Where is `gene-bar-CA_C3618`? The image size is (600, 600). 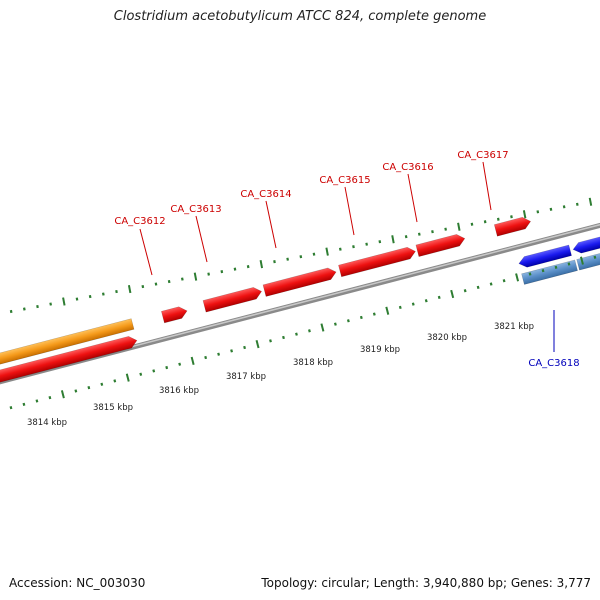
gene-bar-CA_C3618 is located at coordinates (549, 272).